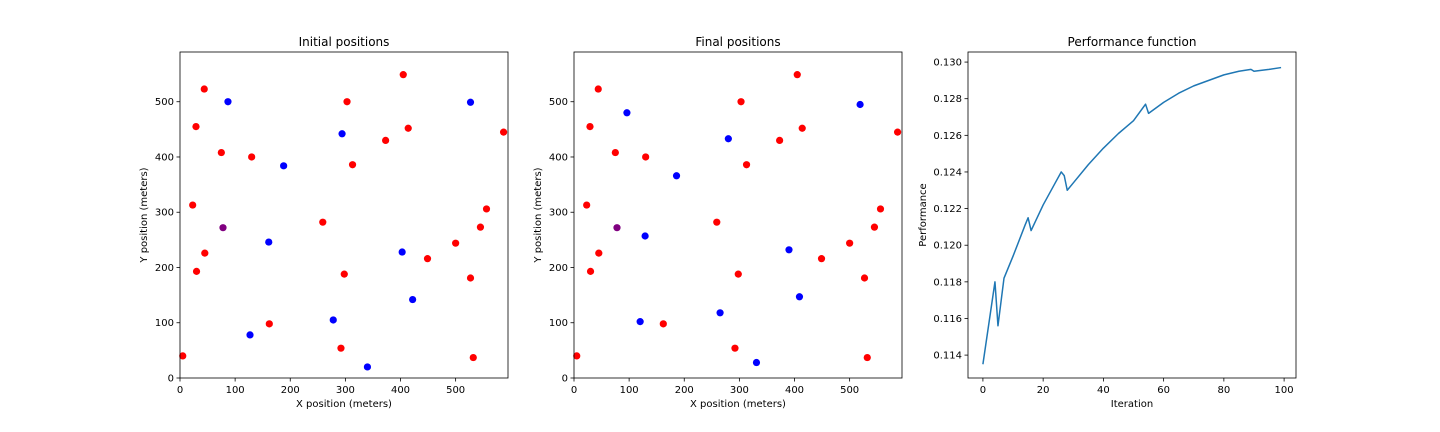 The width and height of the screenshot is (1440, 432). I want to click on y-tick-label: 0.128, so click(947, 99).